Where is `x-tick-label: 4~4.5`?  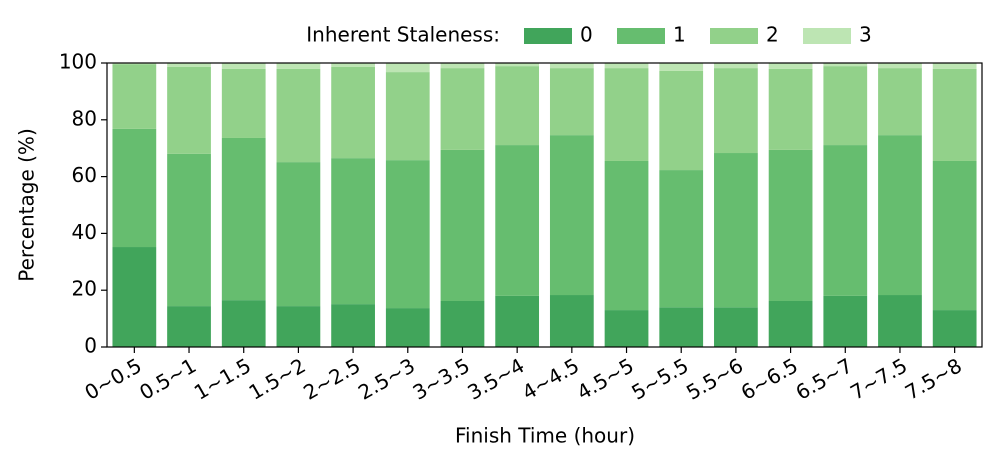 x-tick-label: 4~4.5 is located at coordinates (550, 378).